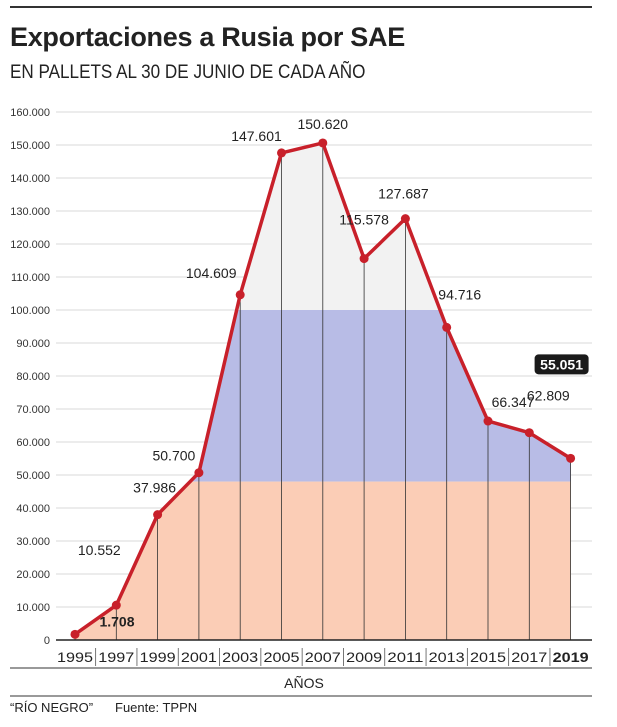  What do you see at coordinates (403, 194) in the screenshot?
I see `data-label: 127.687` at bounding box center [403, 194].